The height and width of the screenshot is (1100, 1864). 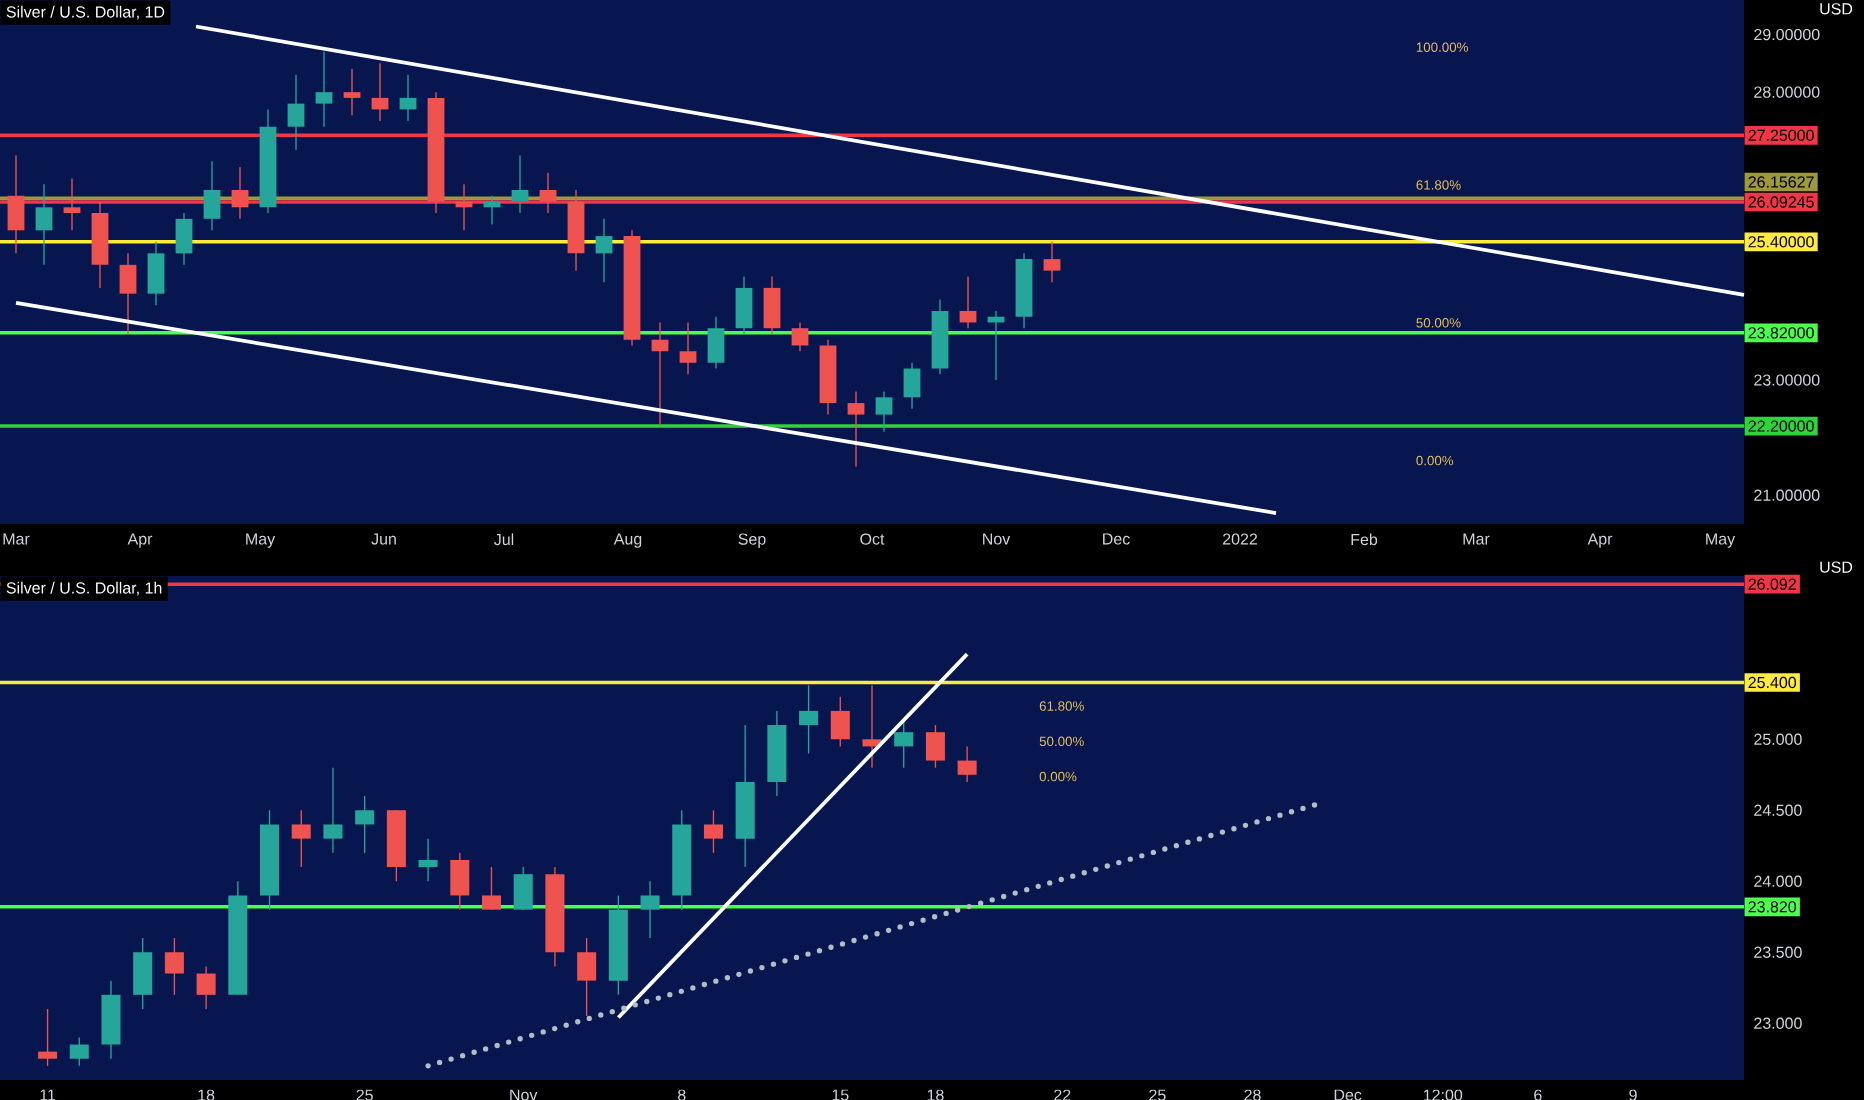 What do you see at coordinates (1781, 242) in the screenshot?
I see `ref-line-label: 25.40000` at bounding box center [1781, 242].